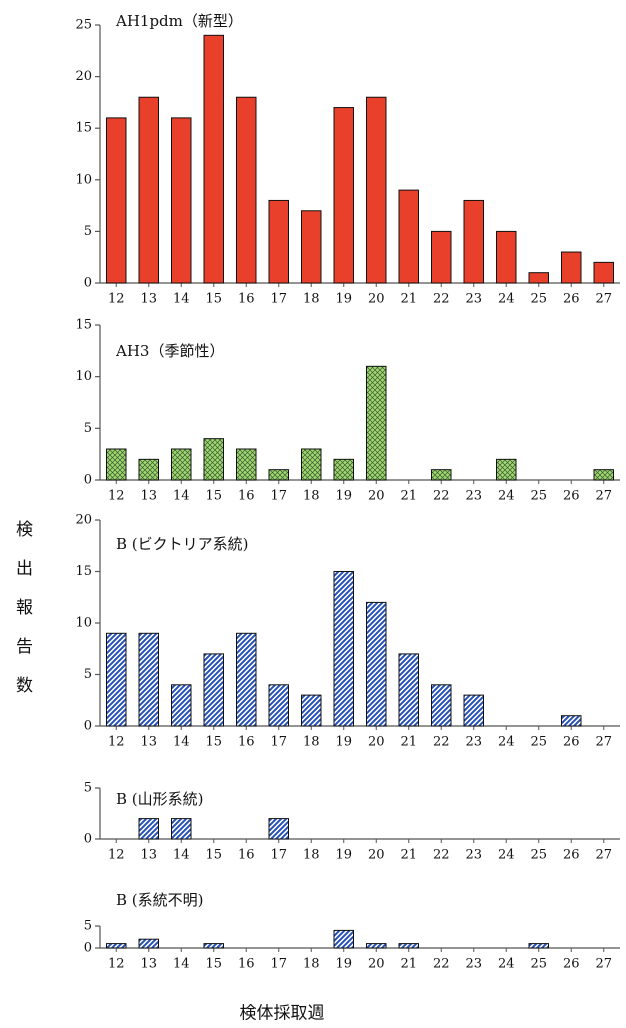 This screenshot has height=1028, width=626. Describe the element at coordinates (169, 351) in the screenshot. I see `panel-title: AH3（季節性）` at that location.